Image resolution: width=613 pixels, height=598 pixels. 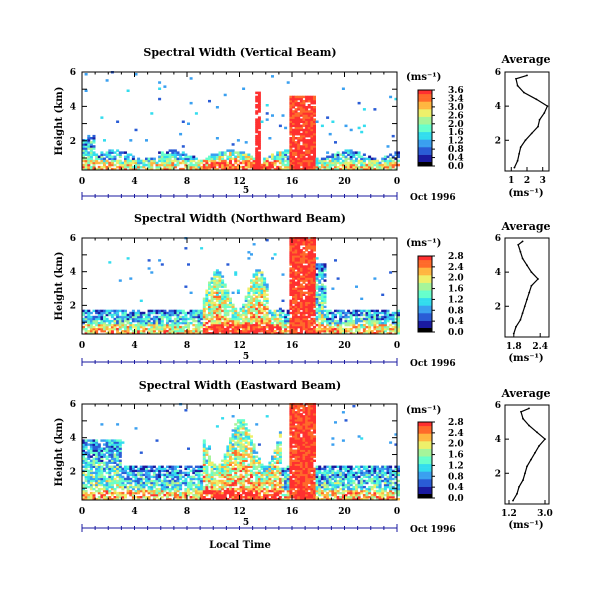 I want to click on average-title: Average, so click(x=525, y=226).